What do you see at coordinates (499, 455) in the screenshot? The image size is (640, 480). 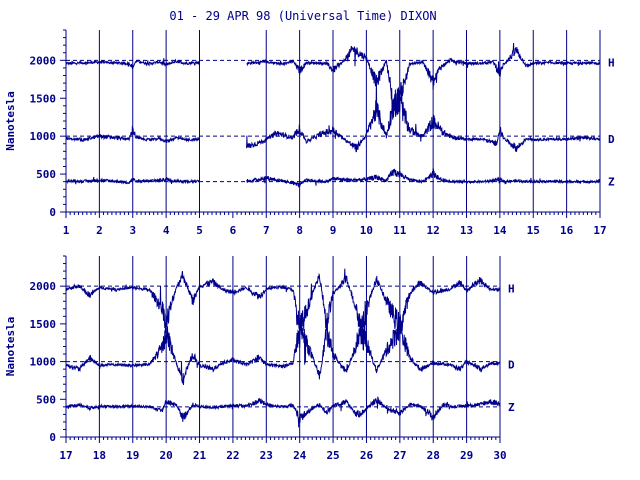 I see `x-tick-label: 30` at bounding box center [499, 455].